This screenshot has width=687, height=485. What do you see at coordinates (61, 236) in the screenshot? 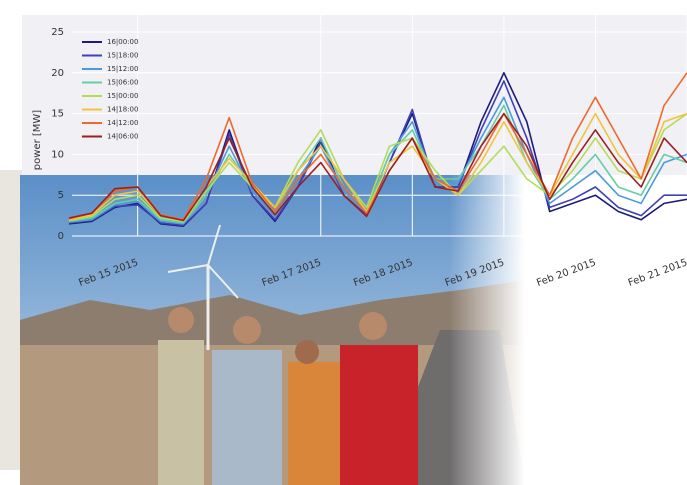
I see `y-tick-label: 0` at bounding box center [61, 236].